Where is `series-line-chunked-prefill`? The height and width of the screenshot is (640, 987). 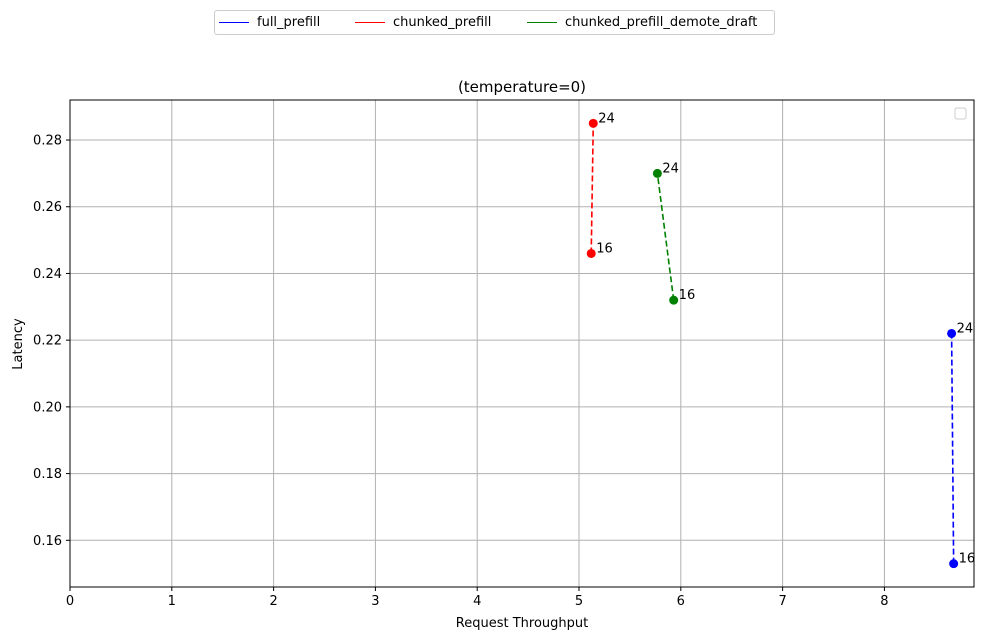 series-line-chunked-prefill is located at coordinates (592, 188).